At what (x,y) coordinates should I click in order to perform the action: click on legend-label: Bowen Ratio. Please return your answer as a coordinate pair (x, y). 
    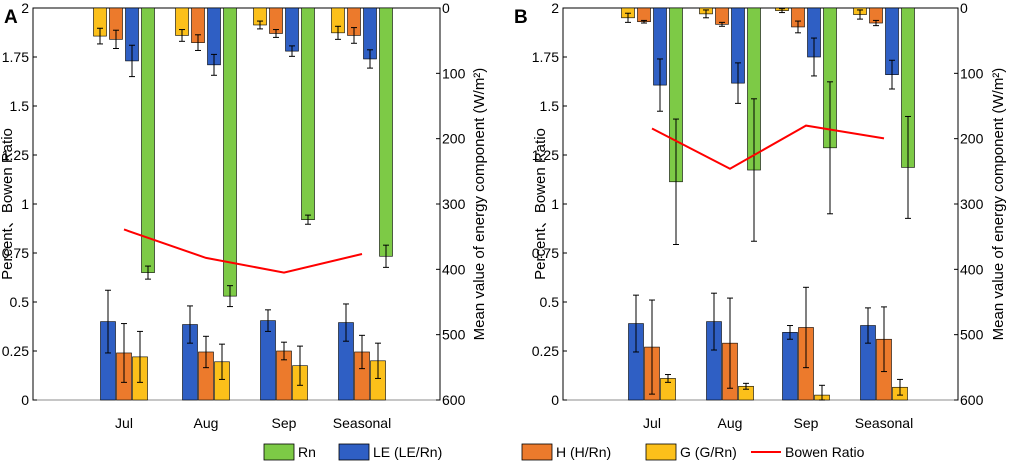
    Looking at the image, I should click on (825, 452).